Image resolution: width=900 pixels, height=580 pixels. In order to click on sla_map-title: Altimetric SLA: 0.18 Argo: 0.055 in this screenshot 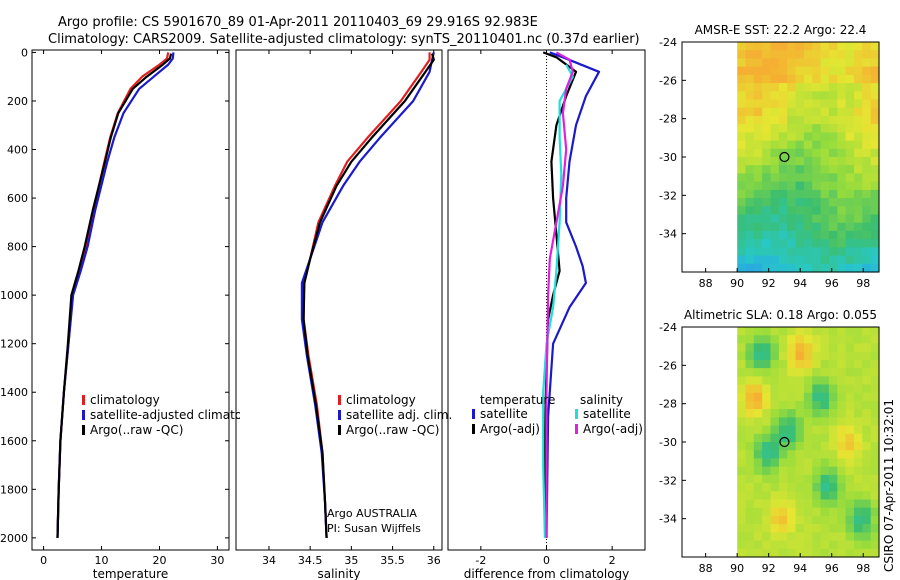, I will do `click(780, 315)`.